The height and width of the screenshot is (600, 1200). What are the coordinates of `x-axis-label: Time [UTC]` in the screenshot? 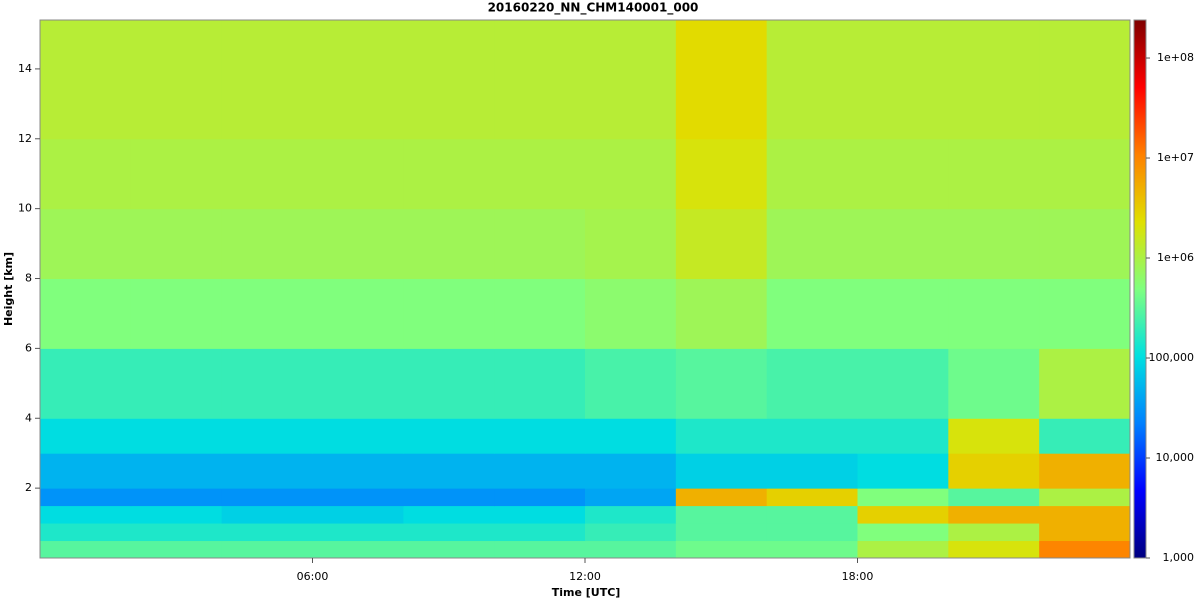 It's located at (586, 592).